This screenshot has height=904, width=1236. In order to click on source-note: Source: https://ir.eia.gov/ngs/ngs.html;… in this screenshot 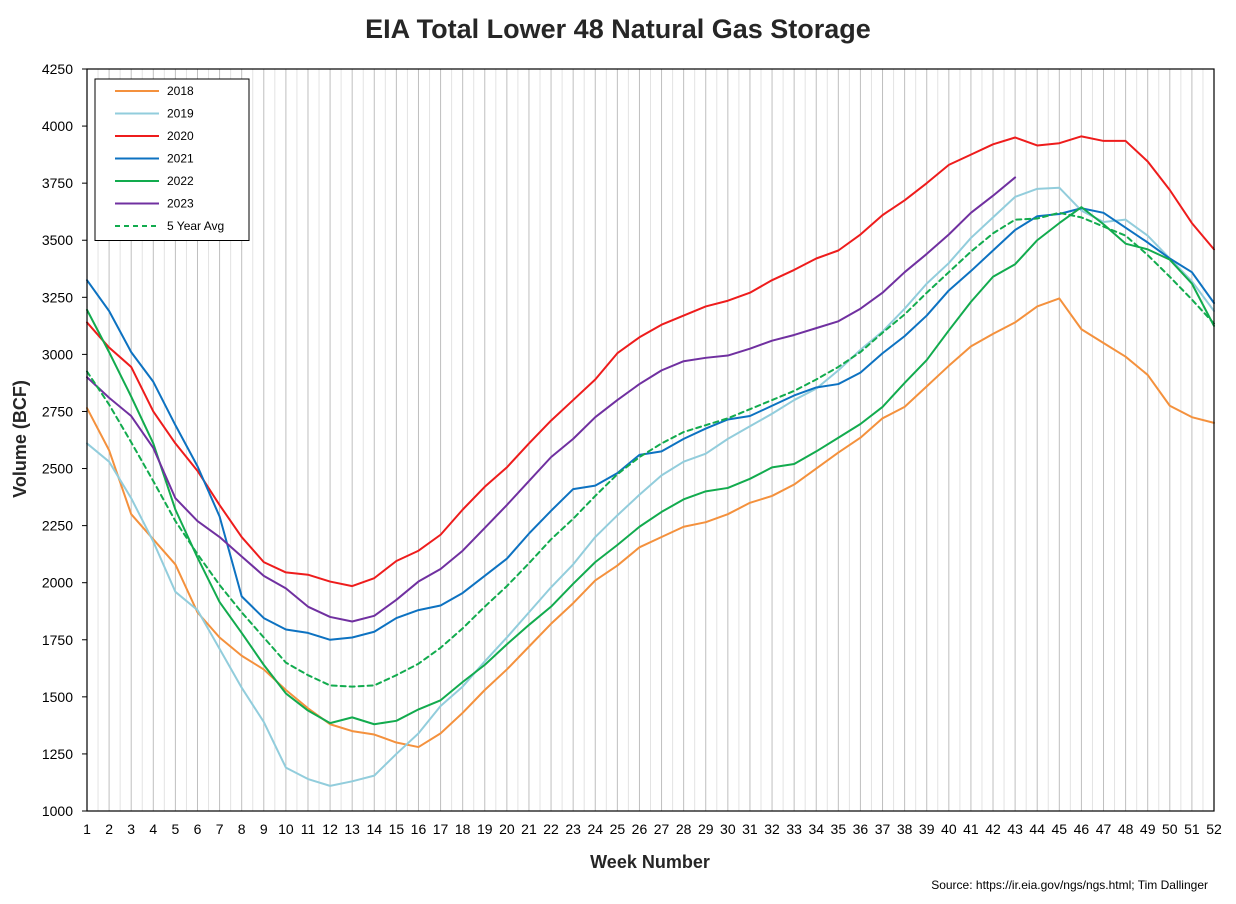, I will do `click(1069, 885)`.